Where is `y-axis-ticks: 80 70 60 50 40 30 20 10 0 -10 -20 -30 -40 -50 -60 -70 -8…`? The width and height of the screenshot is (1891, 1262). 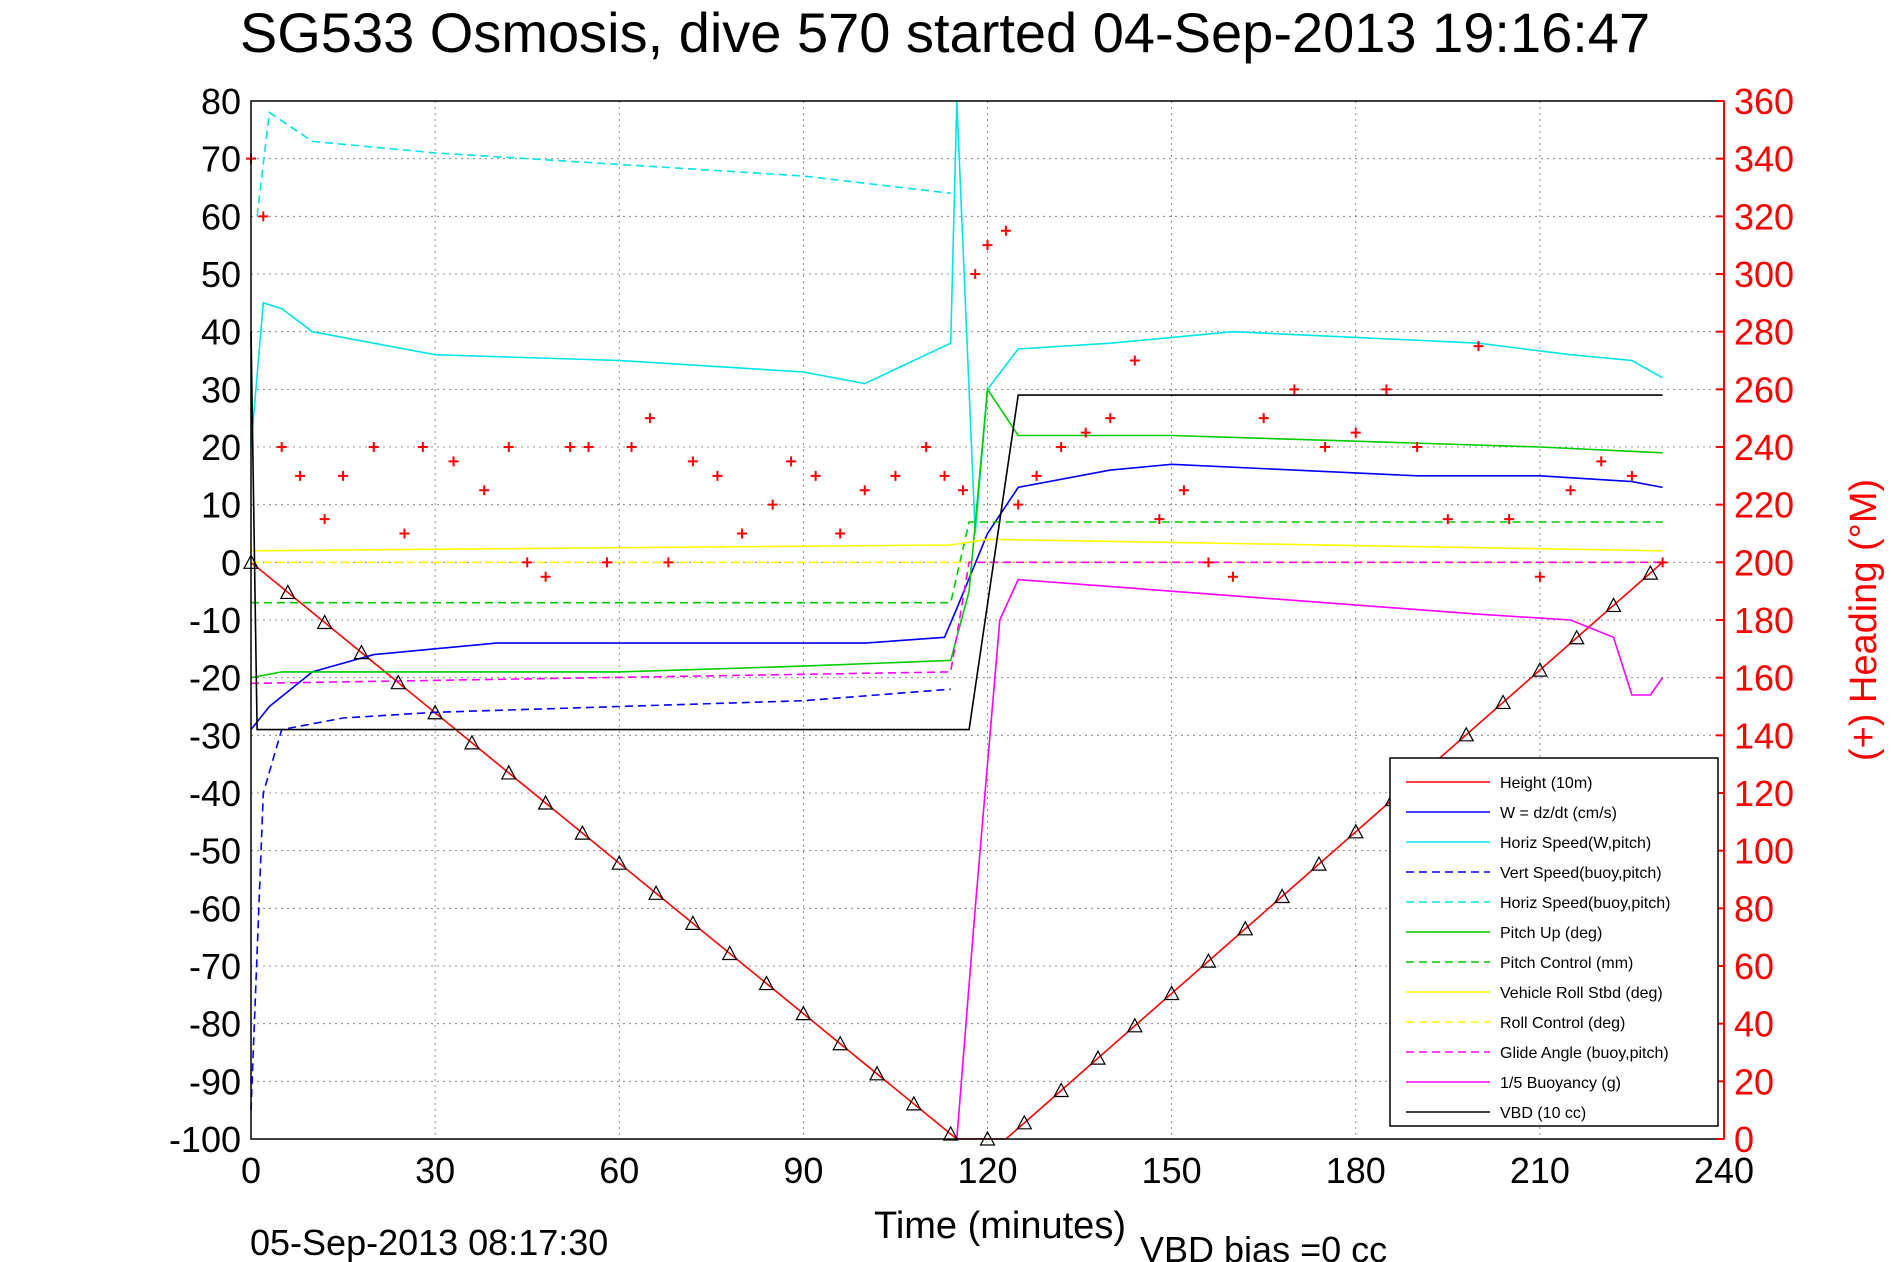
y-axis-ticks: 80 70 60 50 40 30 20 10 0 -10 -20 -30 -40 -50 -60 -70 -8… is located at coordinates (205, 620).